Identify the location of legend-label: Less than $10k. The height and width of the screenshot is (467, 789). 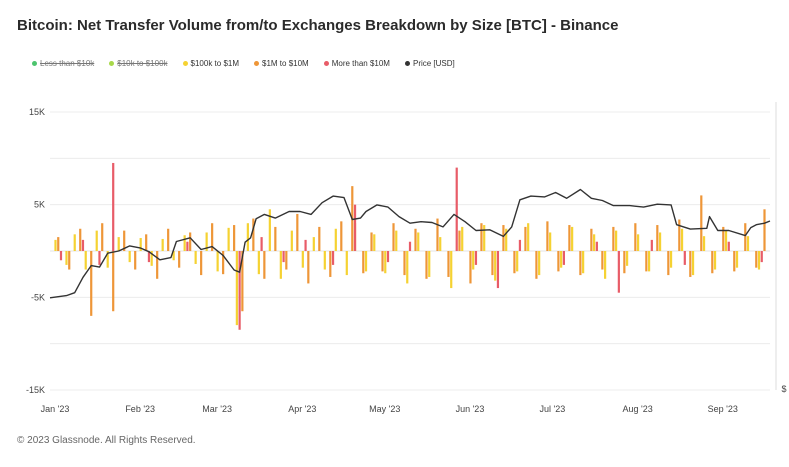
(67, 63).